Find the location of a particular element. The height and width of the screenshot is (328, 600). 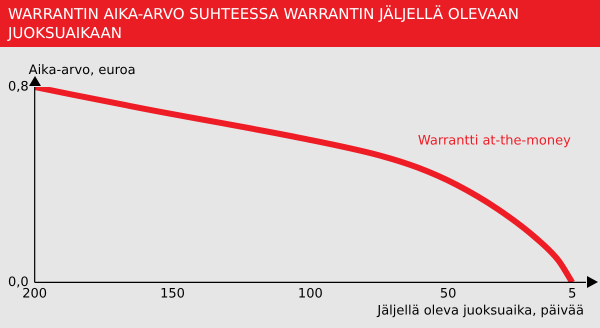

x-tick-label: 150 is located at coordinates (172, 294).